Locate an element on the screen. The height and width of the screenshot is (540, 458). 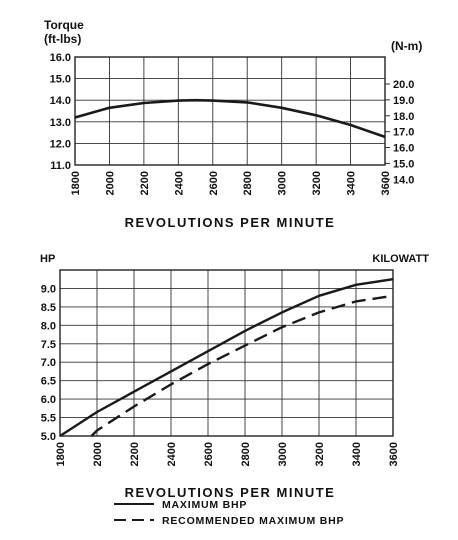
hp-x-tick: 2000 is located at coordinates (98, 454).